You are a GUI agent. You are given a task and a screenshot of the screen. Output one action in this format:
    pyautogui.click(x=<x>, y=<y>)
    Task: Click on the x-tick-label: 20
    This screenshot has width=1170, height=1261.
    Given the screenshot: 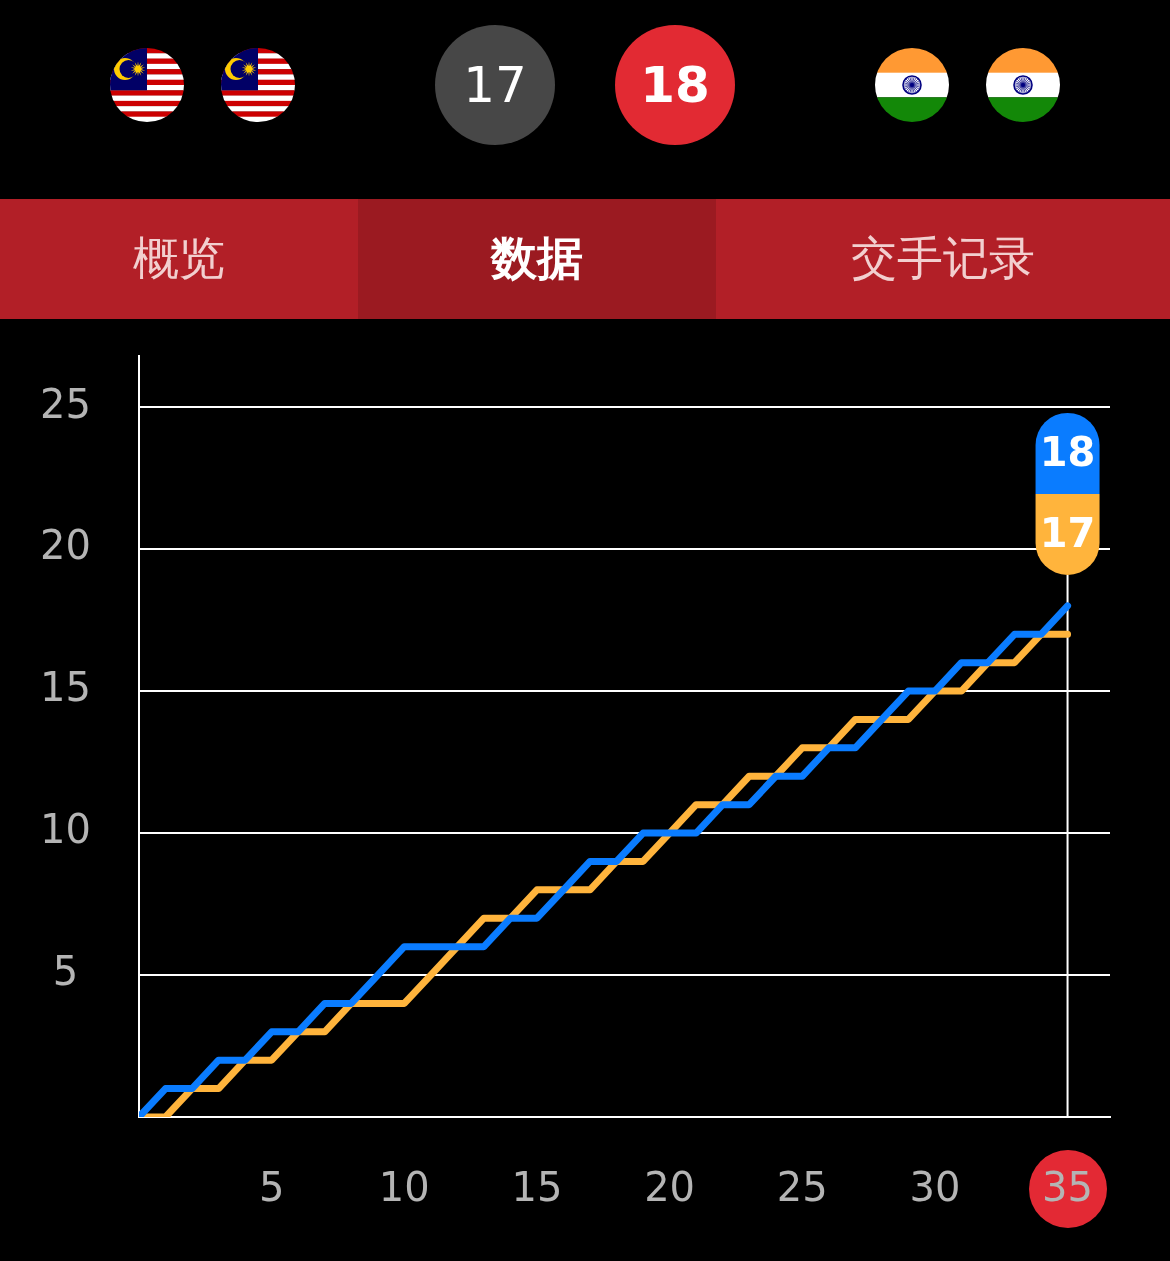 What is the action you would take?
    pyautogui.click(x=670, y=1187)
    